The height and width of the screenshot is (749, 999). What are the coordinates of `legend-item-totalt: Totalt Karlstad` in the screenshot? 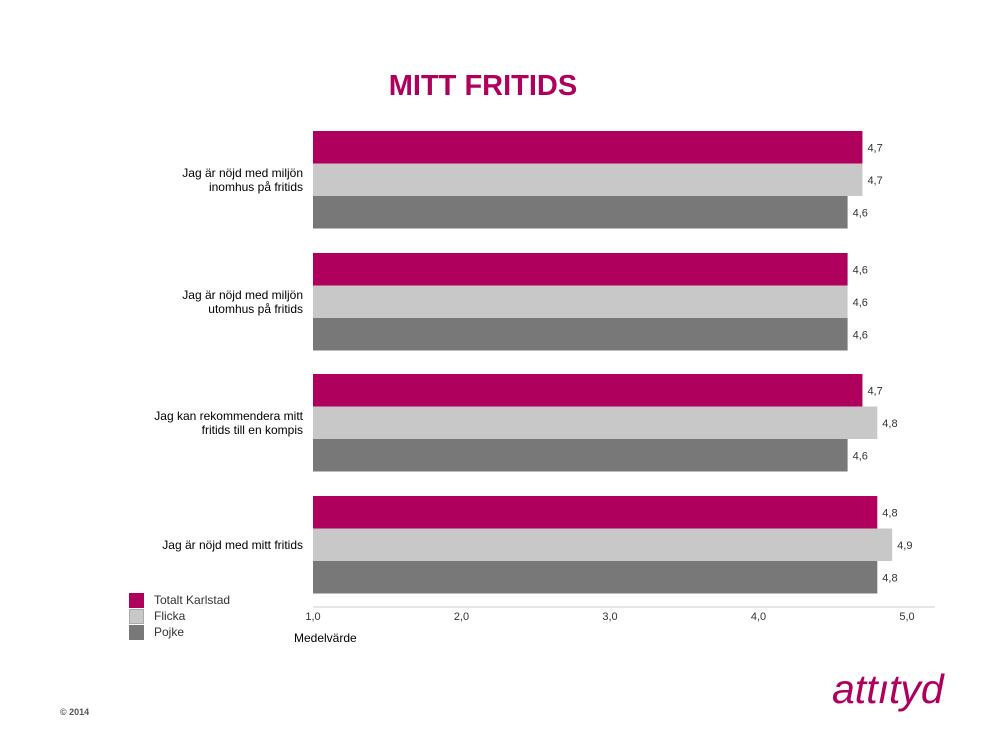 It's located at (179, 600).